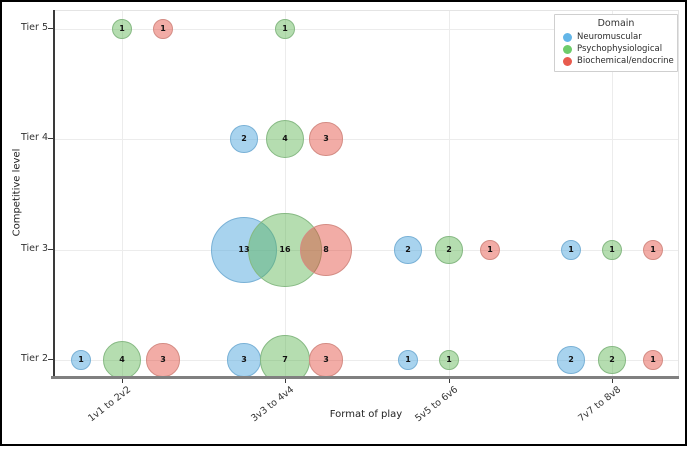 This screenshot has height=455, width=687. I want to click on y-tick-label: Tier 4, so click(34, 137).